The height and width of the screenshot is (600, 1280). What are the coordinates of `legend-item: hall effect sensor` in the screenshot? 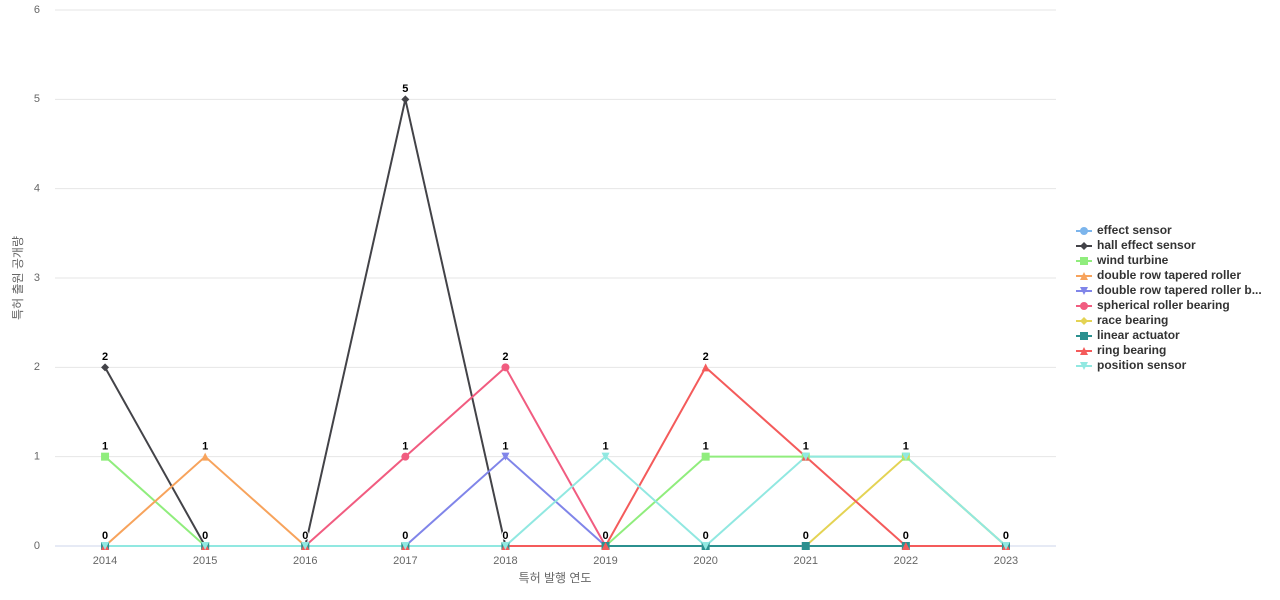 It's located at (1136, 245).